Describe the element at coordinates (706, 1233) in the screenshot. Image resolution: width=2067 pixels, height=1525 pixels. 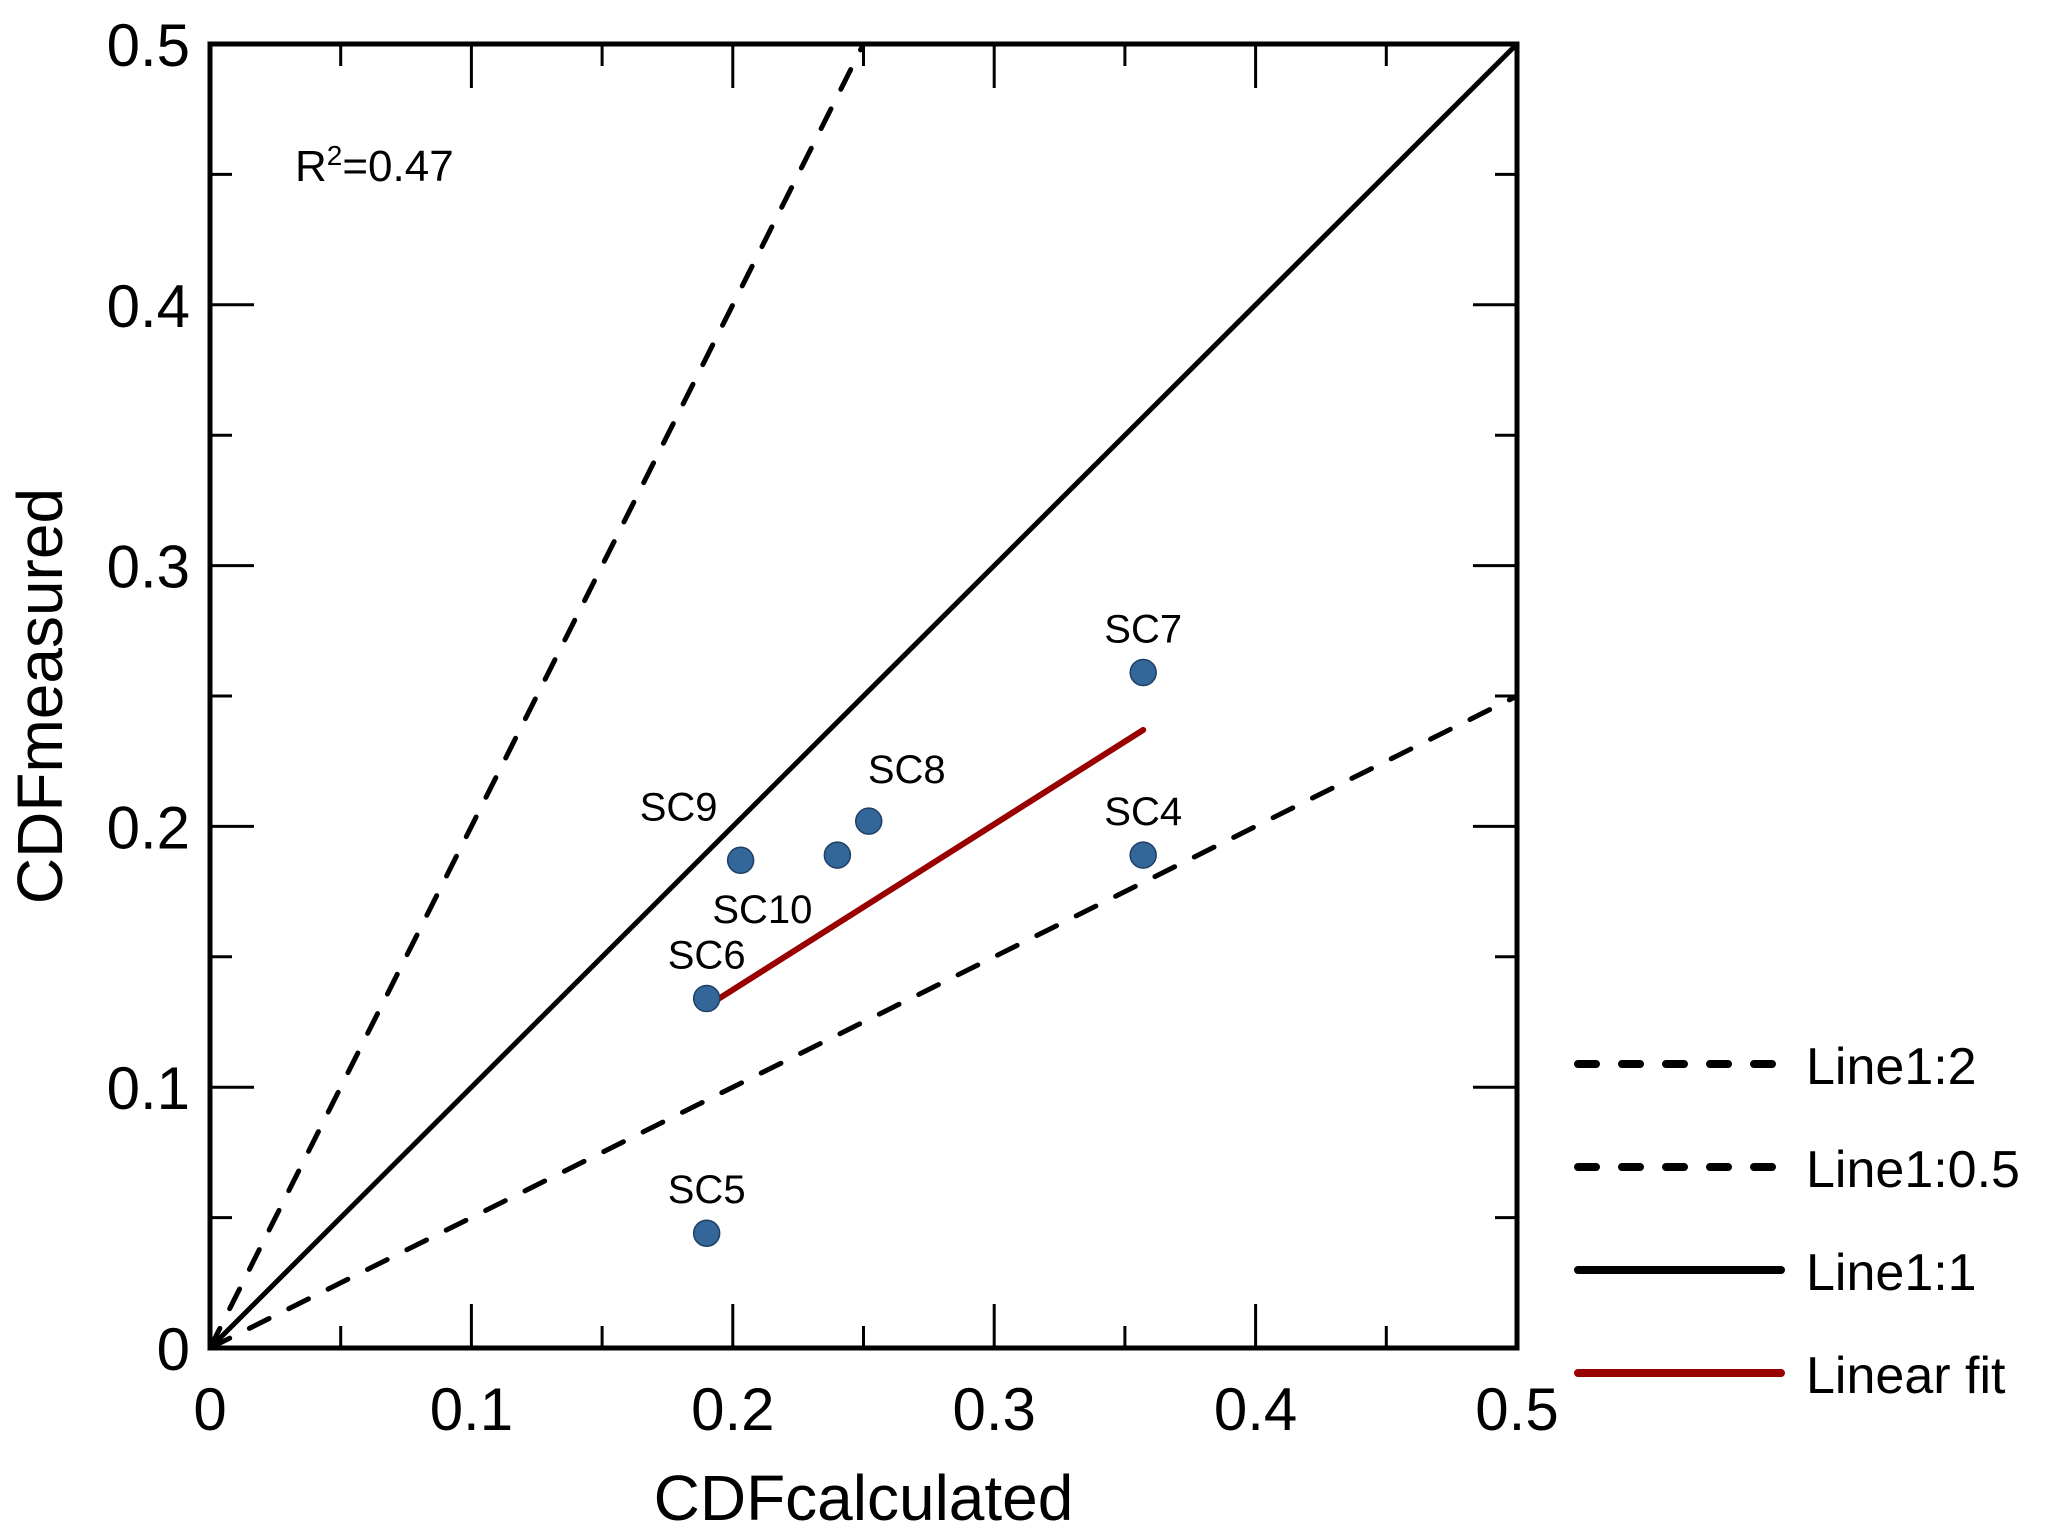
I see `data-point-sc5` at that location.